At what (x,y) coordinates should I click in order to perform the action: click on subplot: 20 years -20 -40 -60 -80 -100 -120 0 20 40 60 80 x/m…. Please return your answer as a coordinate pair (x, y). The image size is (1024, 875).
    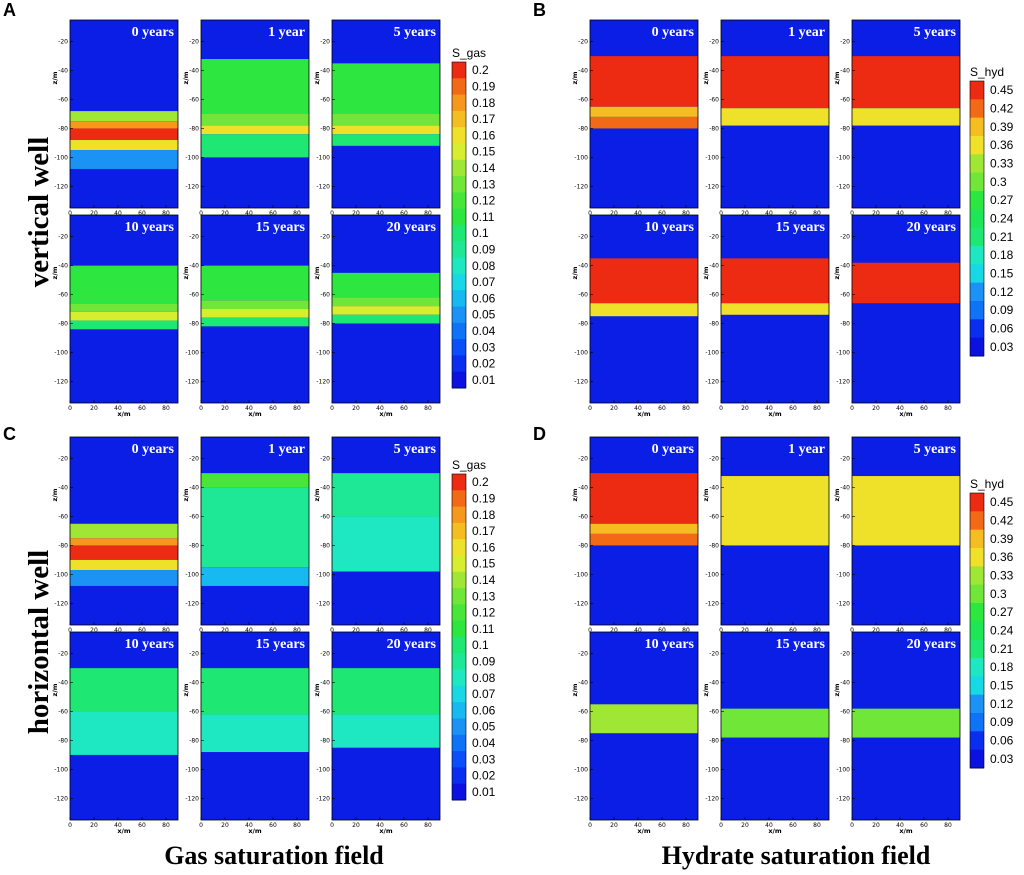
    Looking at the image, I should click on (897, 316).